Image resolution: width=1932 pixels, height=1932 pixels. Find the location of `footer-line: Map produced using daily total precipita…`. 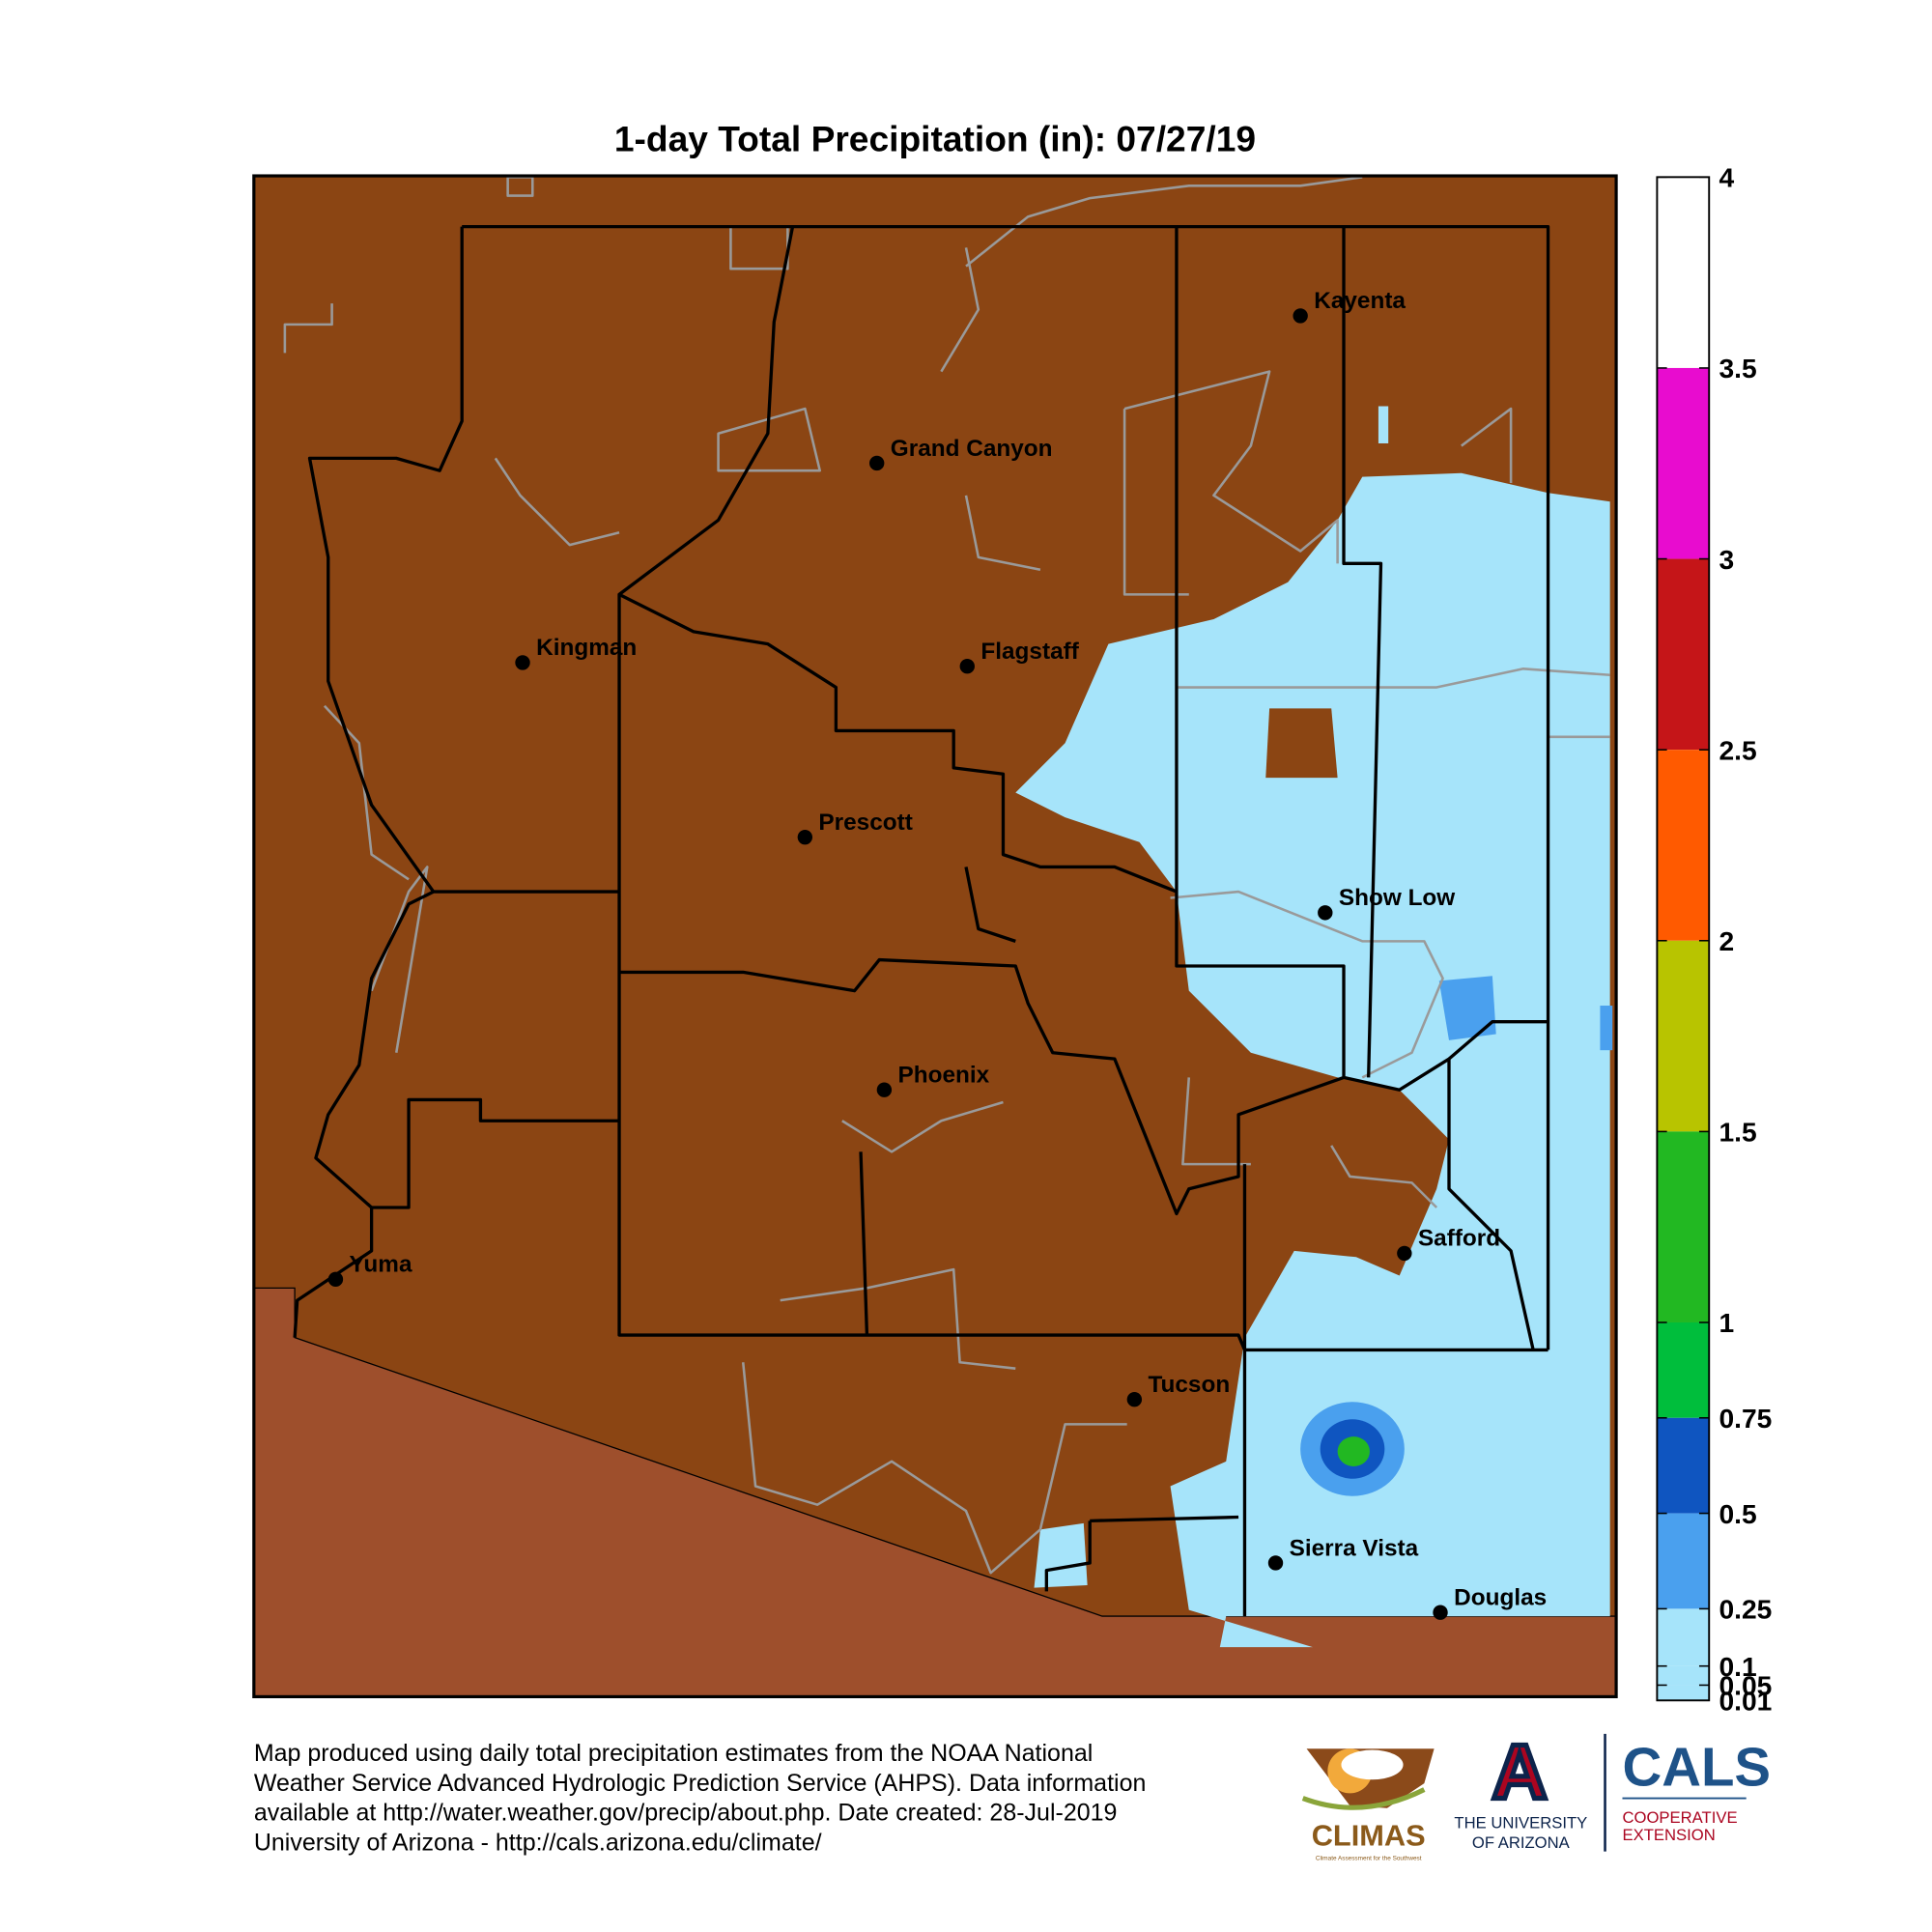

footer-line: Map produced using daily total precipita… is located at coordinates (674, 1753).